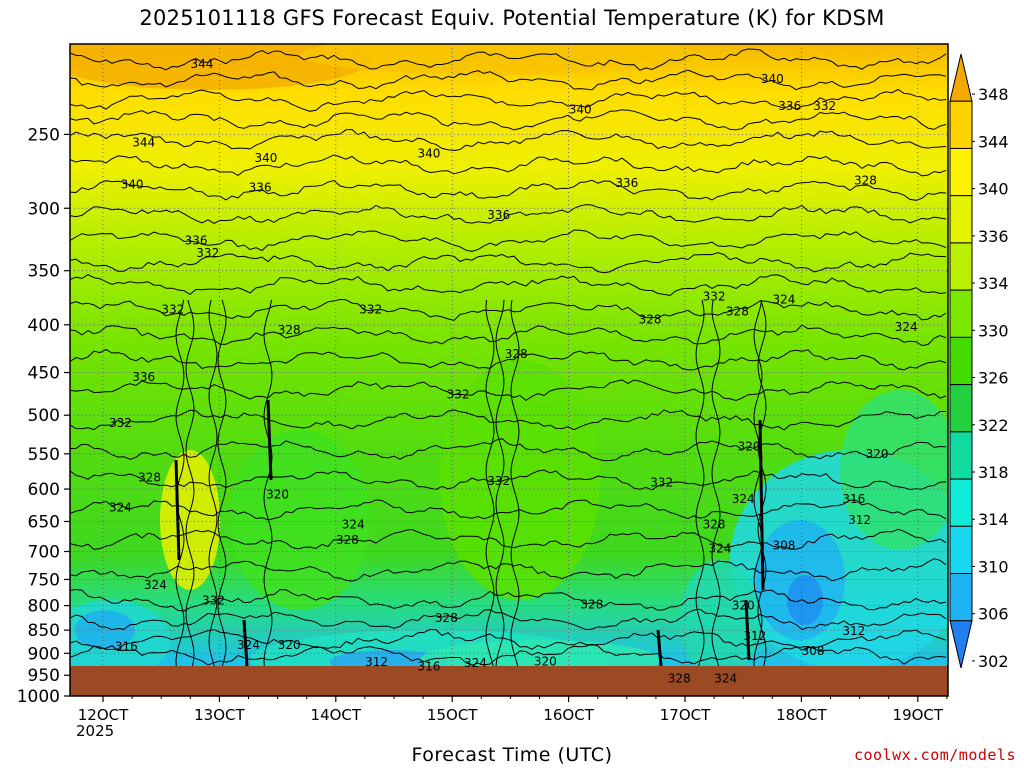 This screenshot has height=768, width=1024. Describe the element at coordinates (993, 614) in the screenshot. I see `colorbar-label: 306` at that location.